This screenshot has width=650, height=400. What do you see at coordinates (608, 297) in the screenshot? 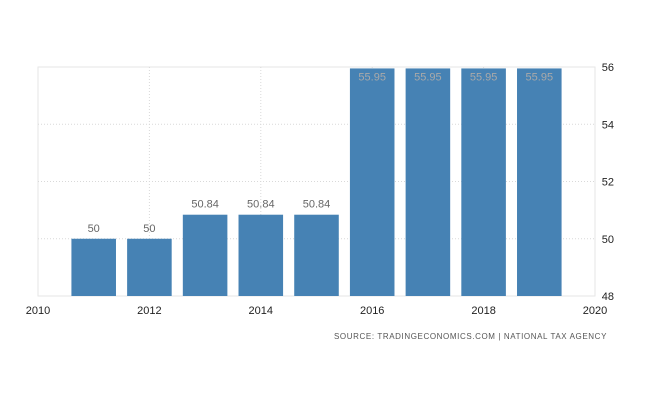
I see `y-tick-label: 48` at bounding box center [608, 297].